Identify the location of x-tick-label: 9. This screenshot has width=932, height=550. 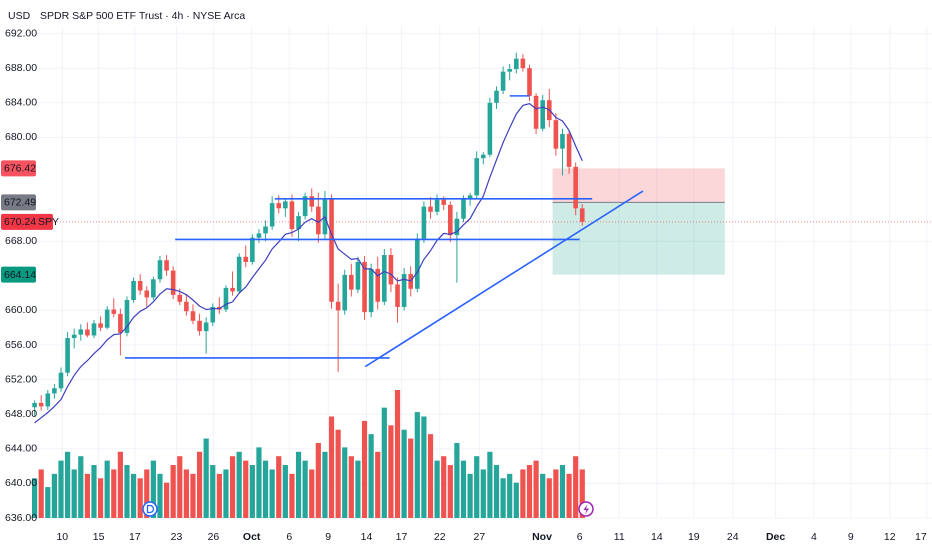
(328, 537).